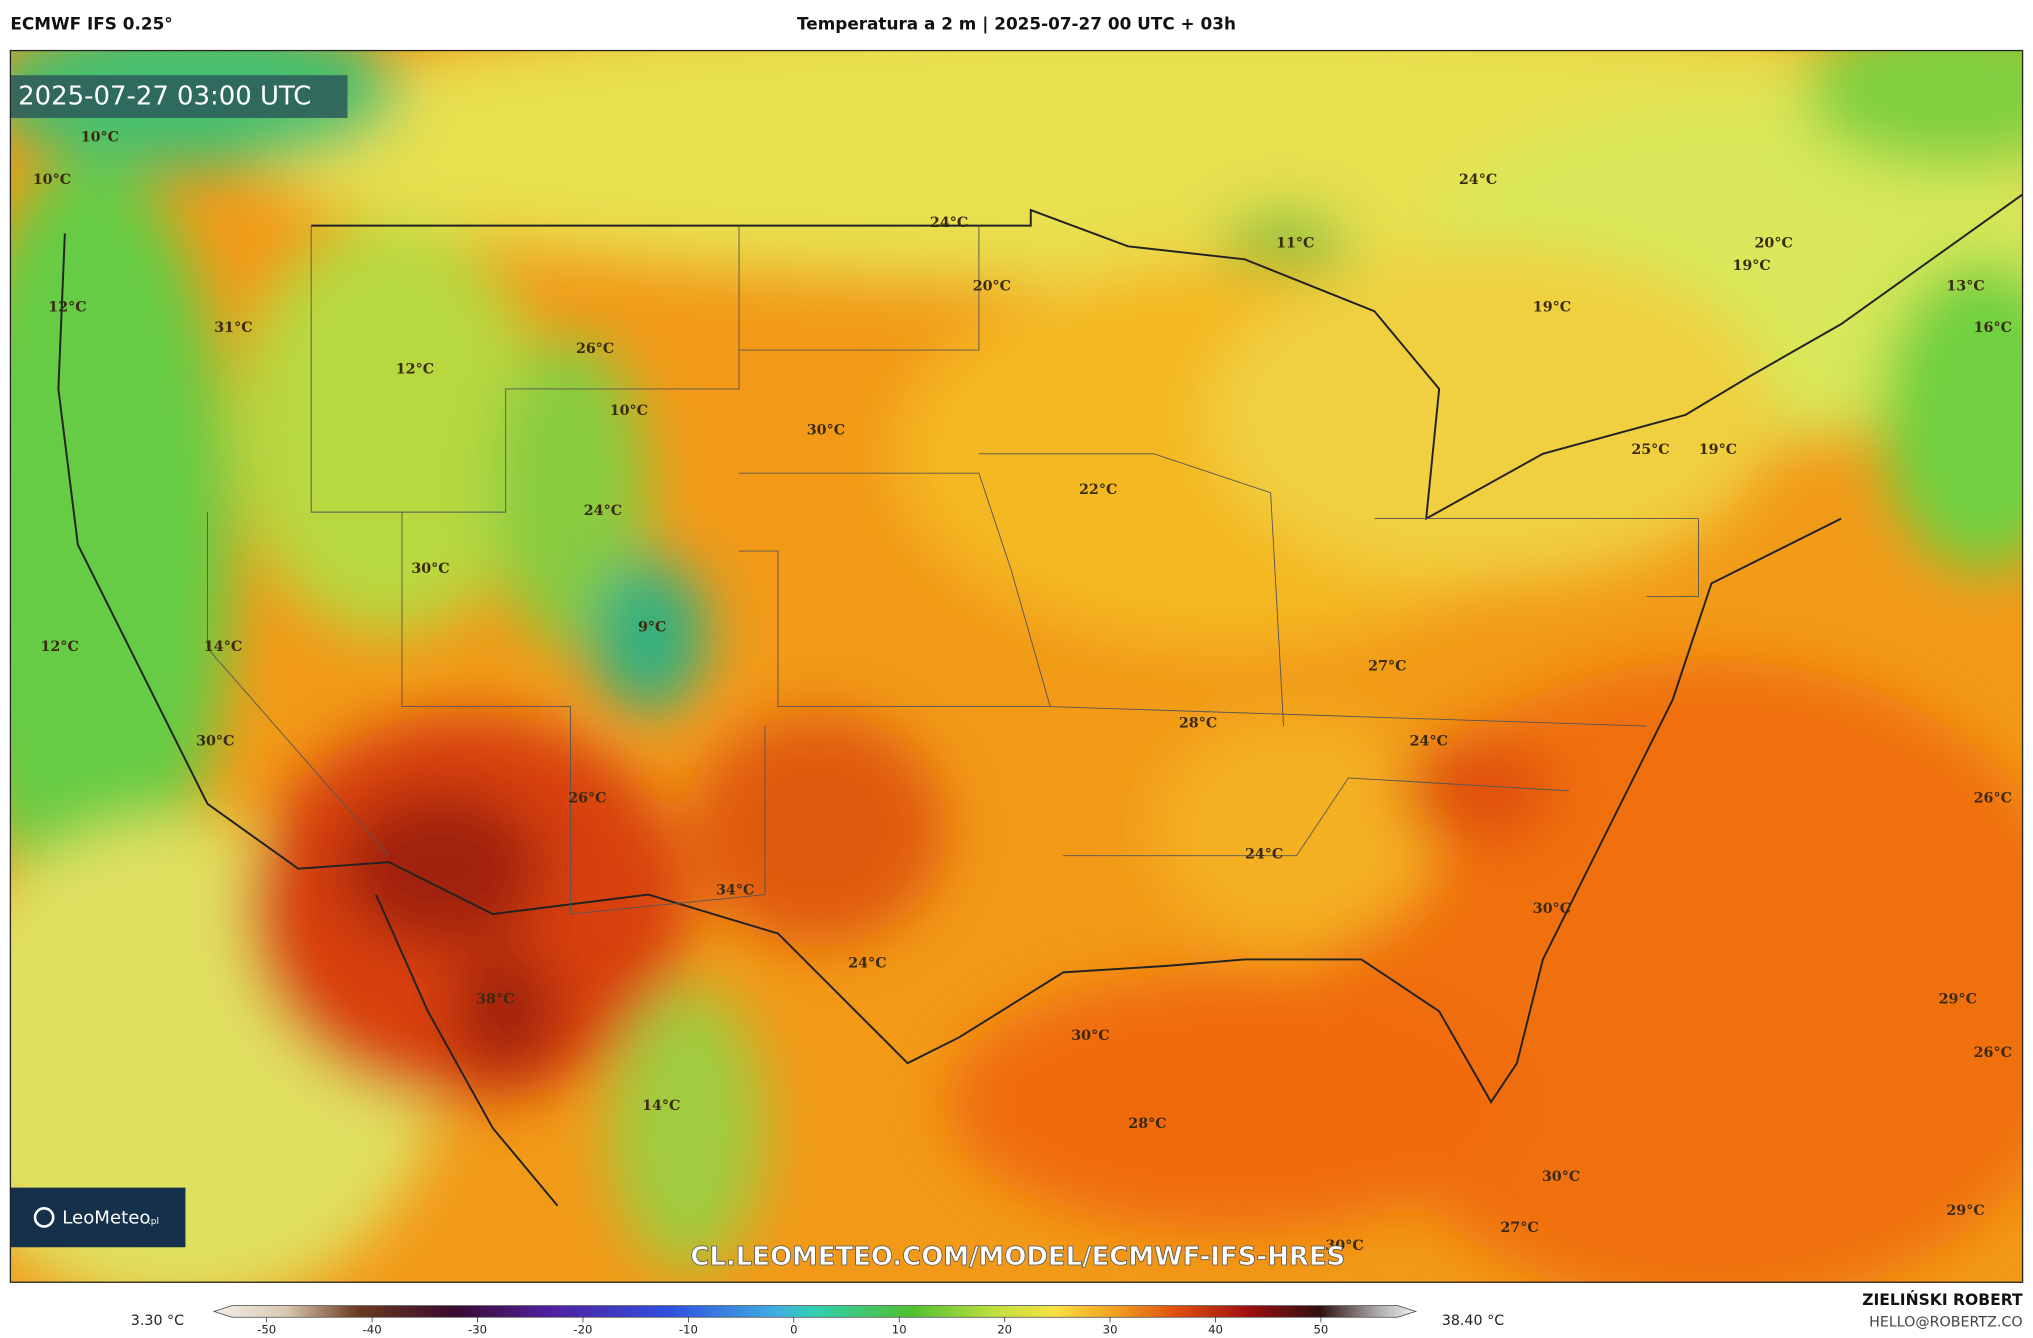 The image size is (2033, 1338). I want to click on timestamp-box: 2025-07-27 03:00 UTC, so click(179, 96).